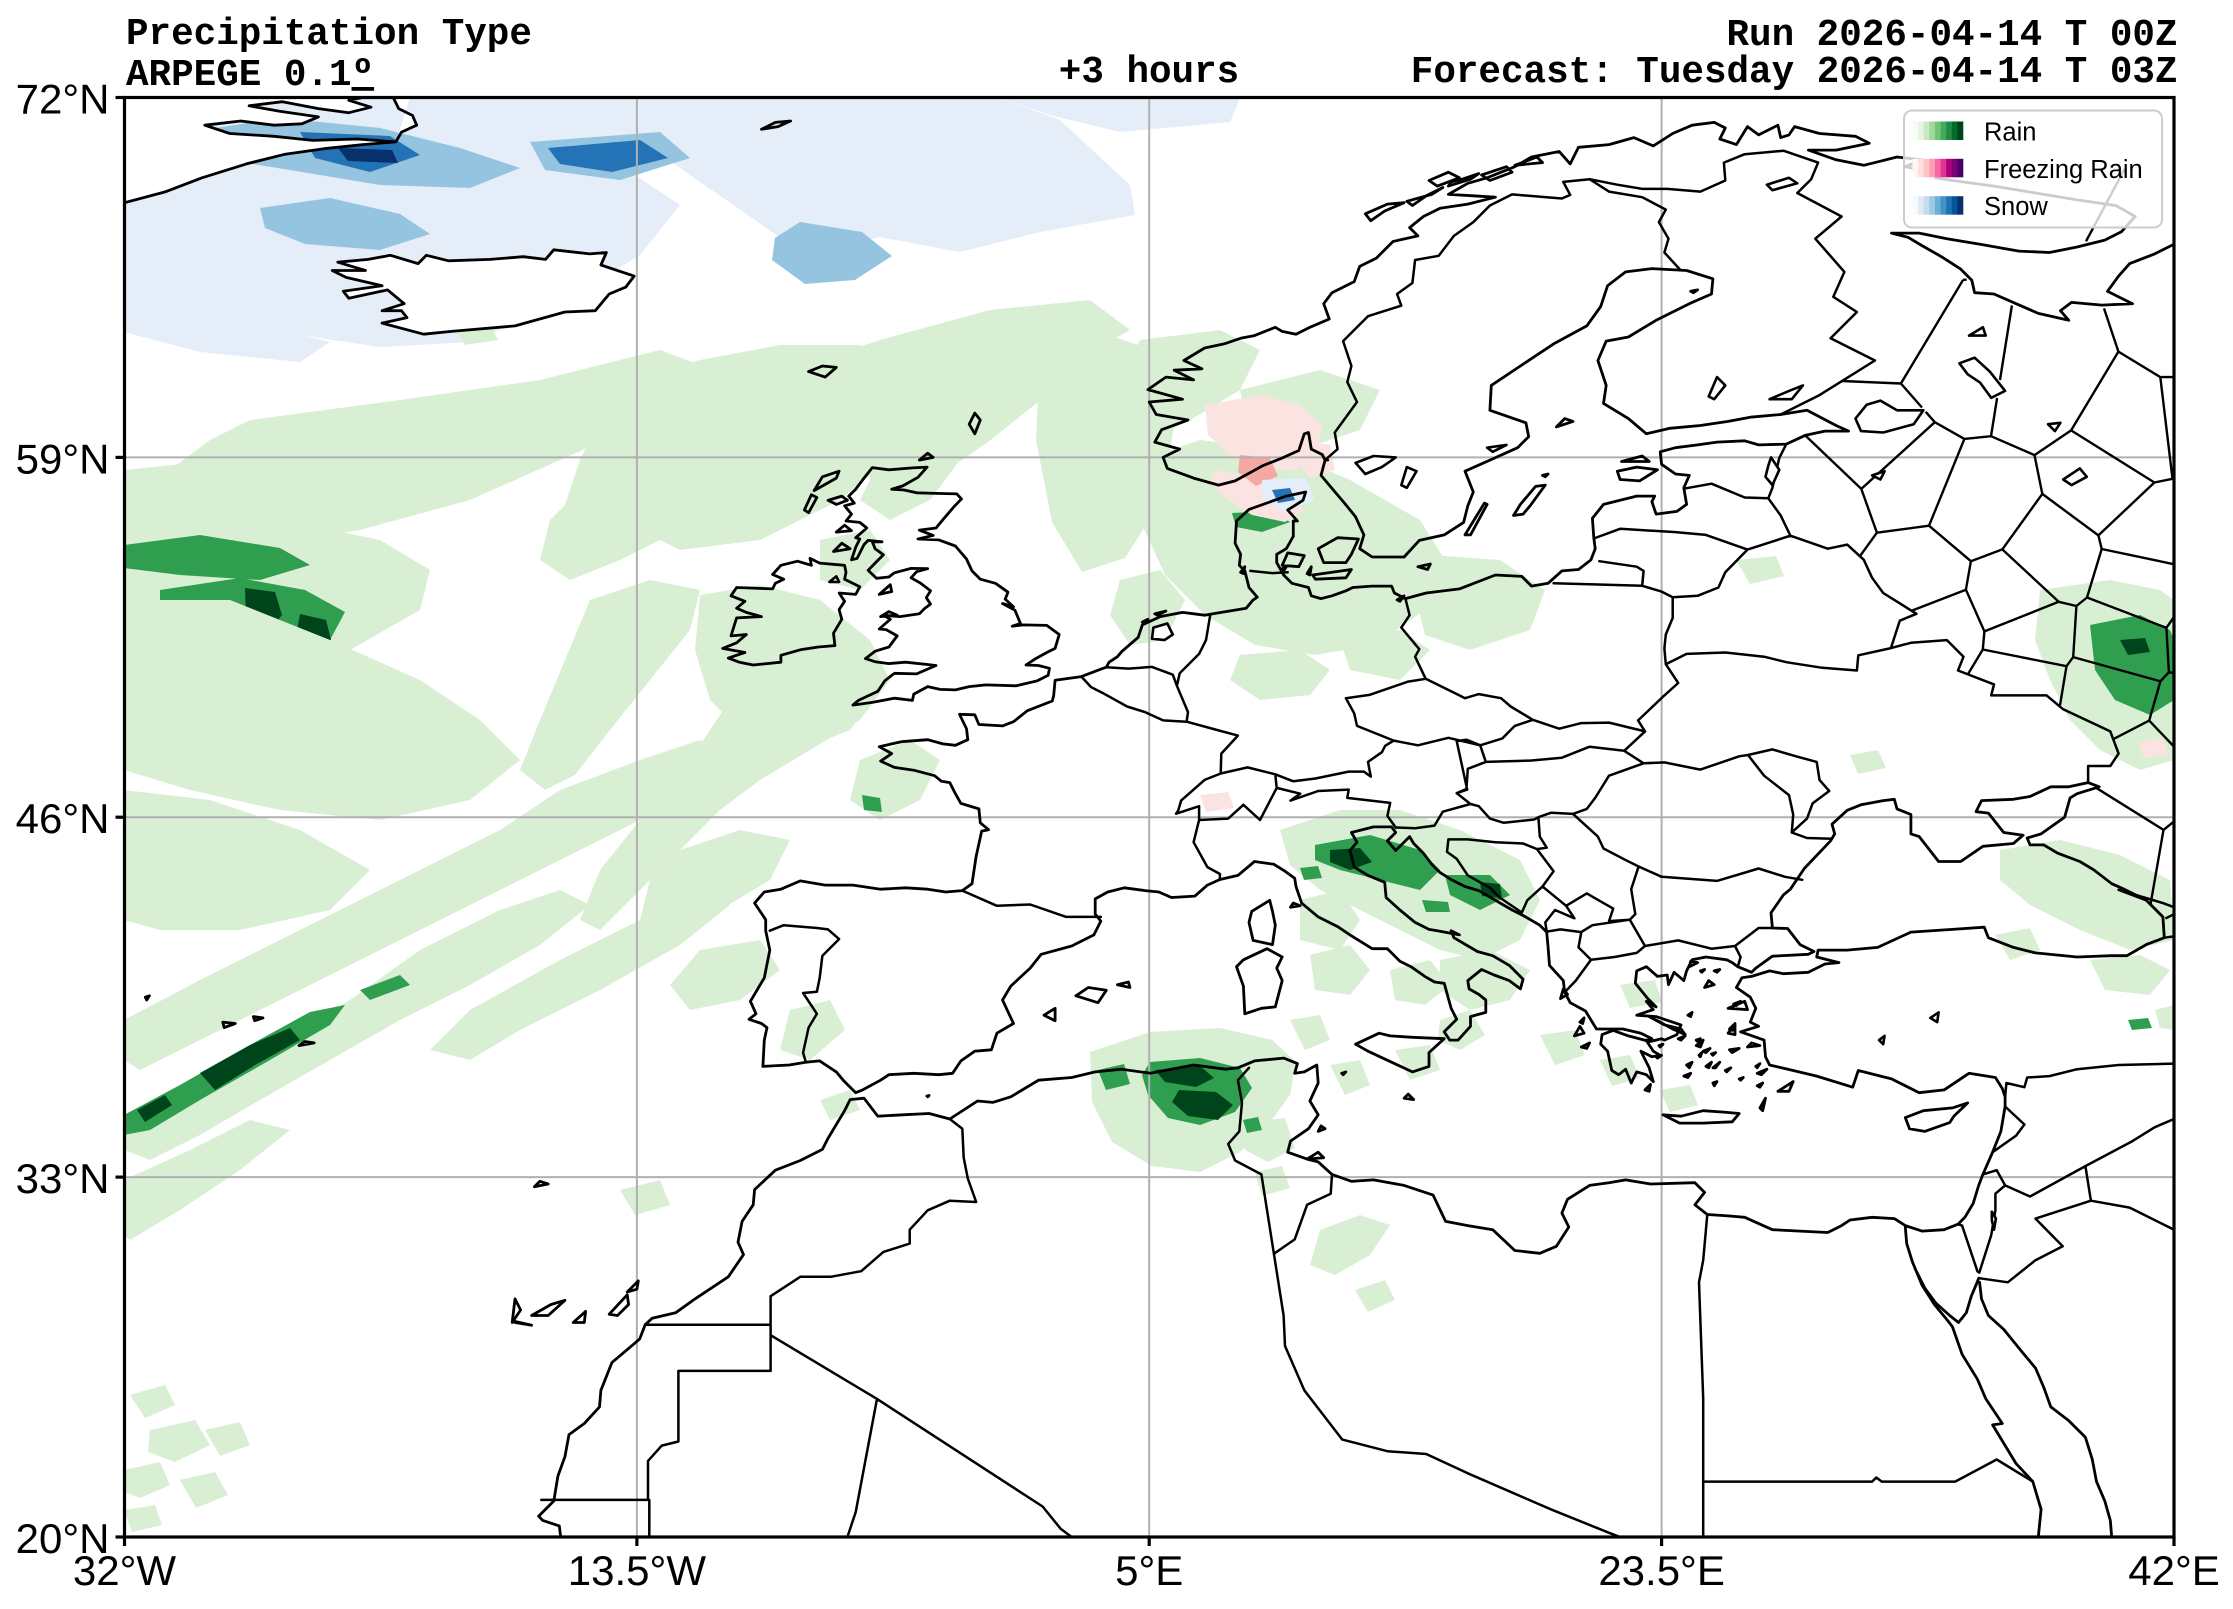 Image resolution: width=2233 pixels, height=1609 pixels. Describe the element at coordinates (637, 1570) in the screenshot. I see `svg-text: 13.5°W` at that location.